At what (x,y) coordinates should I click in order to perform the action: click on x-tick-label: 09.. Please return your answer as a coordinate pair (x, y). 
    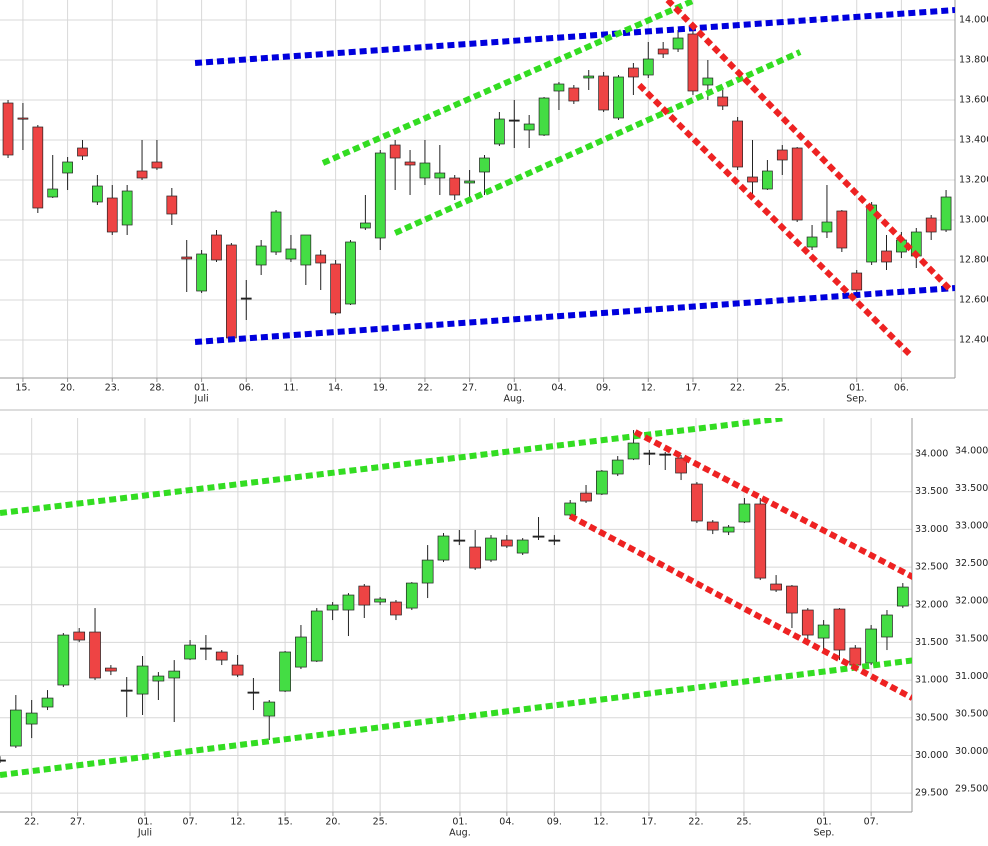
    Looking at the image, I should click on (603, 388).